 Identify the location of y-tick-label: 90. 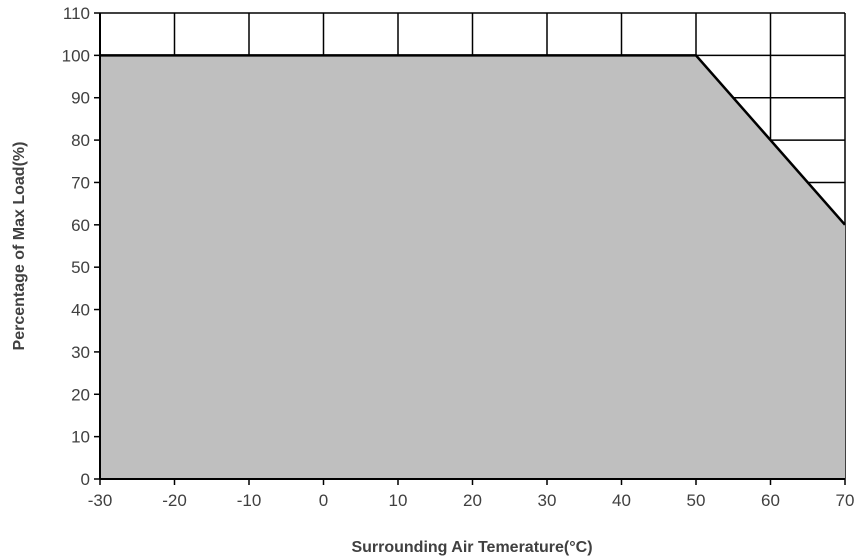
(80, 98).